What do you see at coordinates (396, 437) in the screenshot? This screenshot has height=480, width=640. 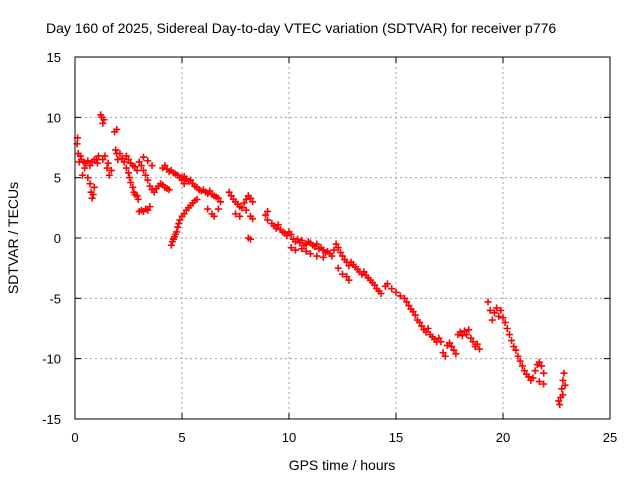 I see `x-tick-label: 15` at bounding box center [396, 437].